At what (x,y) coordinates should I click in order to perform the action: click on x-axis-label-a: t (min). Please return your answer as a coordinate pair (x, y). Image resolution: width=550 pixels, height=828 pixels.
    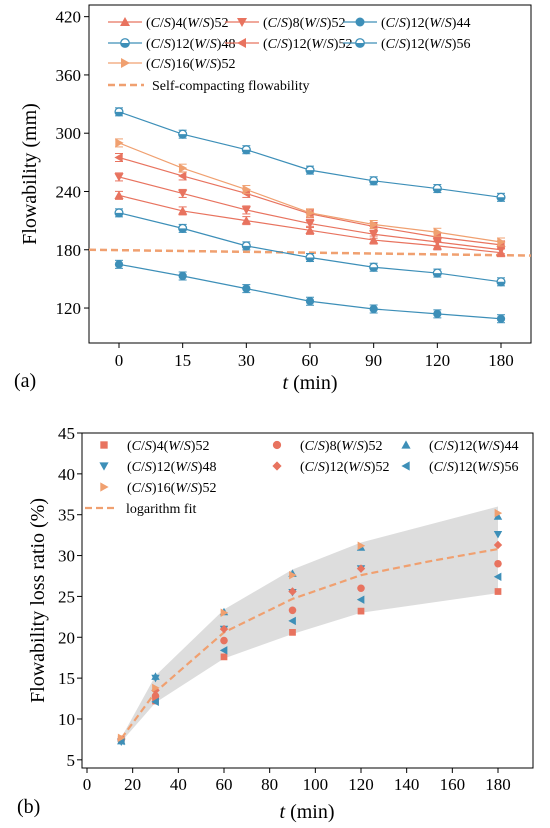
    Looking at the image, I should click on (310, 383).